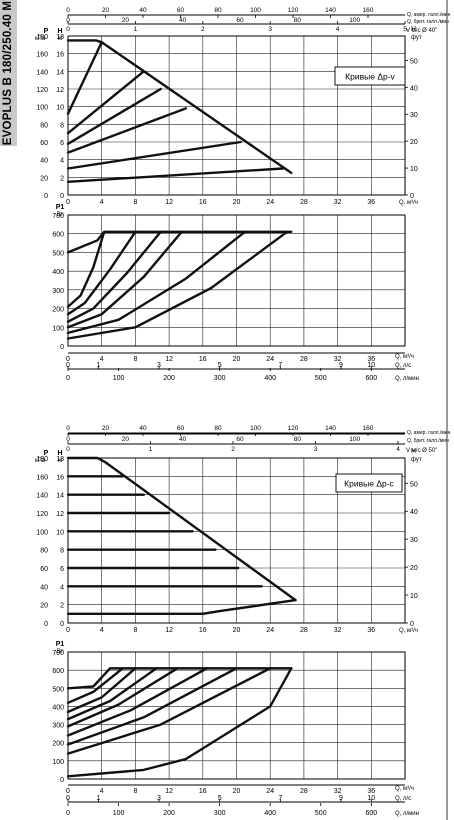 The height and width of the screenshot is (820, 454). I want to click on gpm-tick-label: 160, so click(368, 428).